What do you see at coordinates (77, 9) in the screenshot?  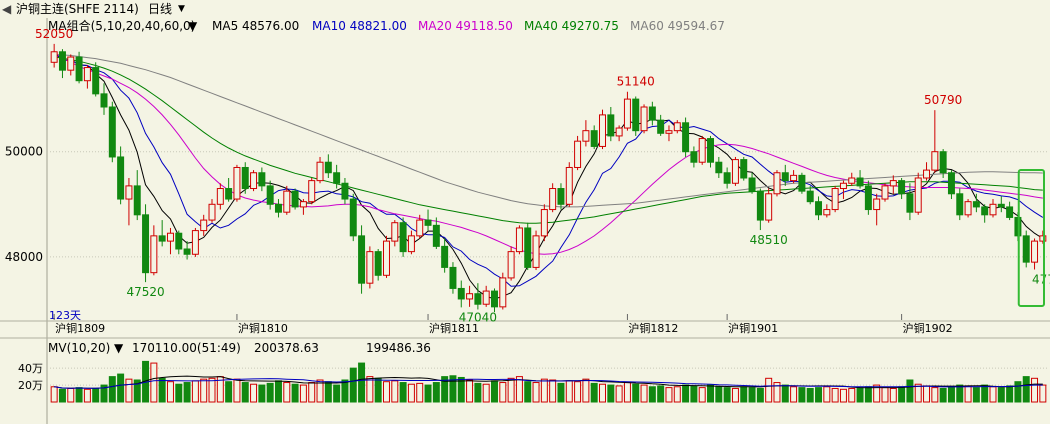 I see `symbol-title: 沪铜主连(SHFE 2114)` at bounding box center [77, 9].